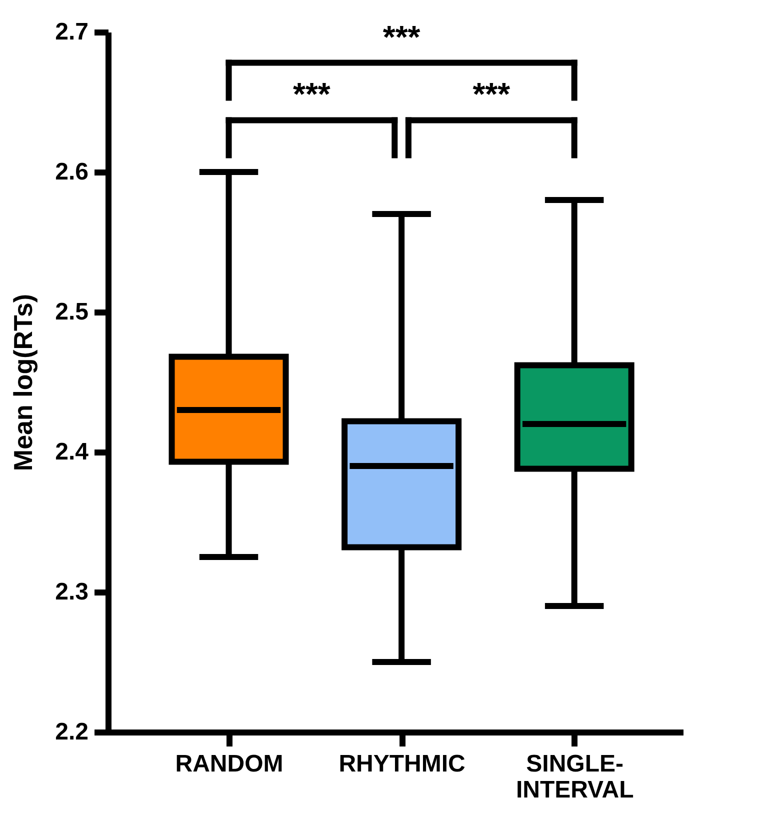 This screenshot has height=819, width=758. What do you see at coordinates (71, 312) in the screenshot?
I see `y-tick-label: 2.5` at bounding box center [71, 312].